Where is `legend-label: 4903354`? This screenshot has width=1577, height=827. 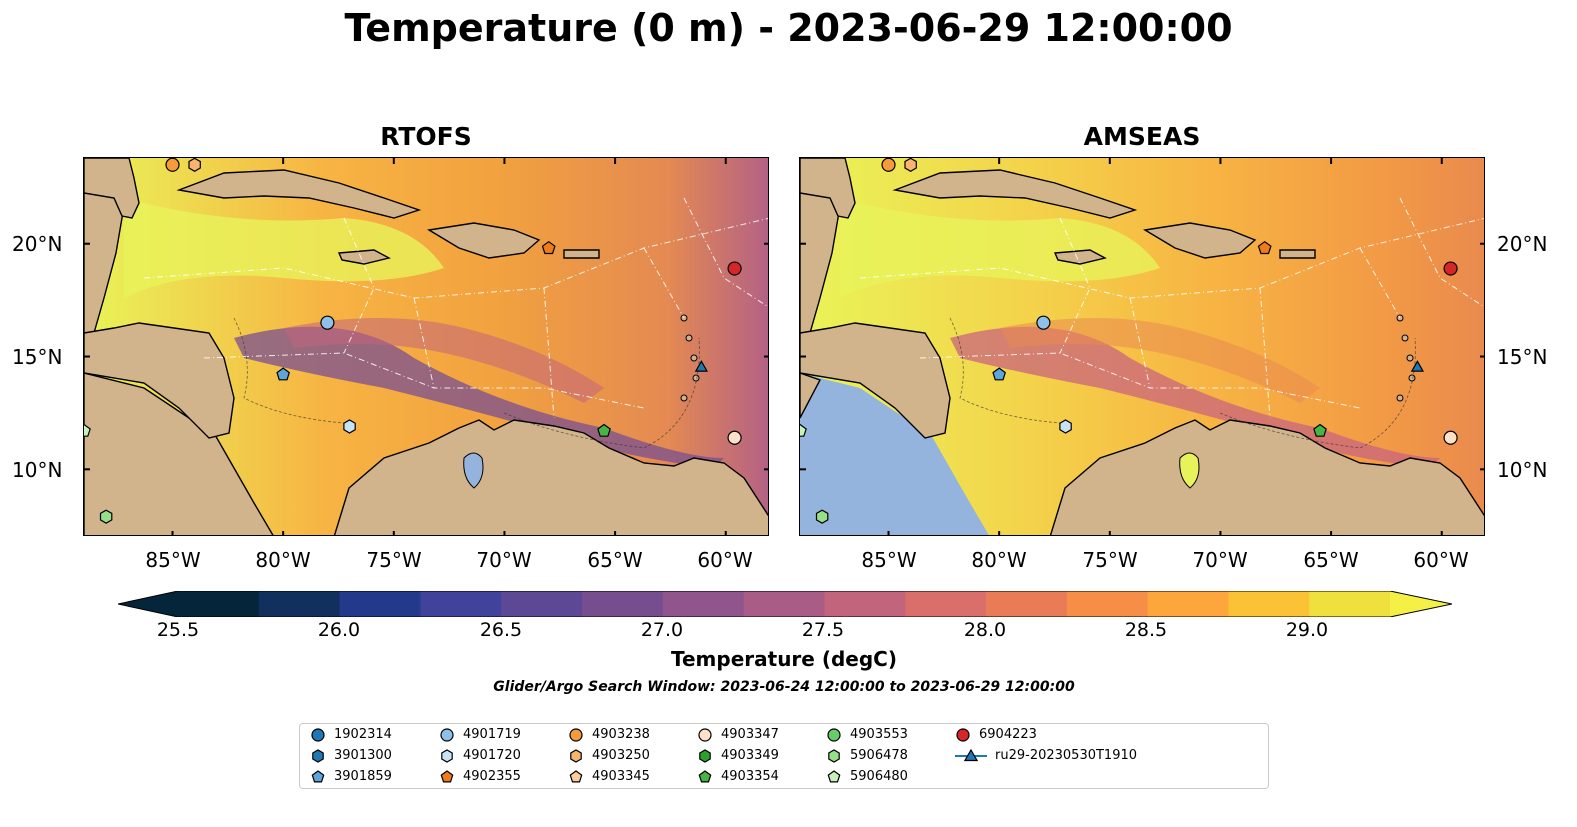
legend-label: 4903354 is located at coordinates (750, 776).